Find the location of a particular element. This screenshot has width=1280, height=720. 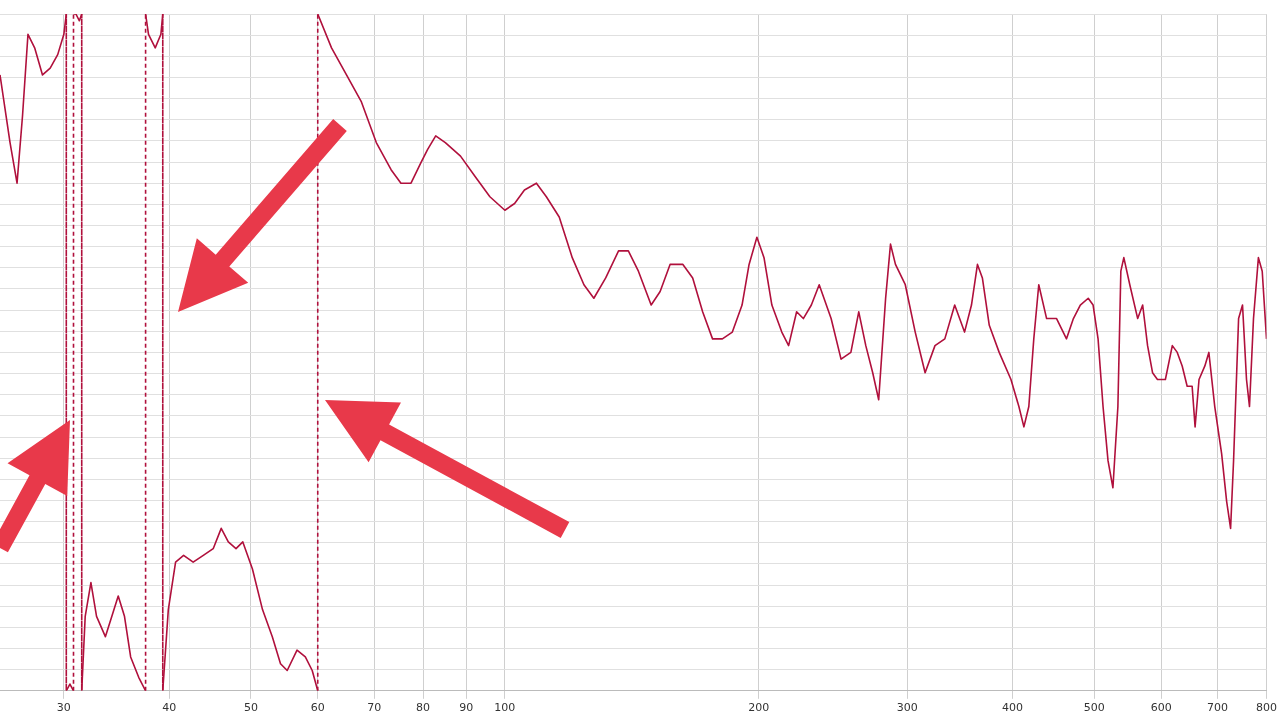

x-tick-label: 400 is located at coordinates (1013, 708).